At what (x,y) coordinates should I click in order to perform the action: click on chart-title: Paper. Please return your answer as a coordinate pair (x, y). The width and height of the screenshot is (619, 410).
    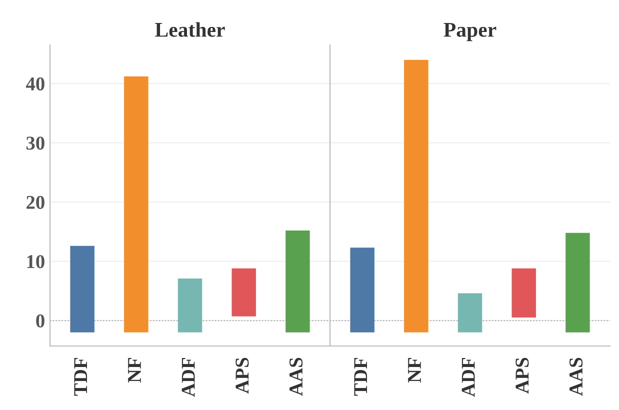
    Looking at the image, I should click on (470, 32).